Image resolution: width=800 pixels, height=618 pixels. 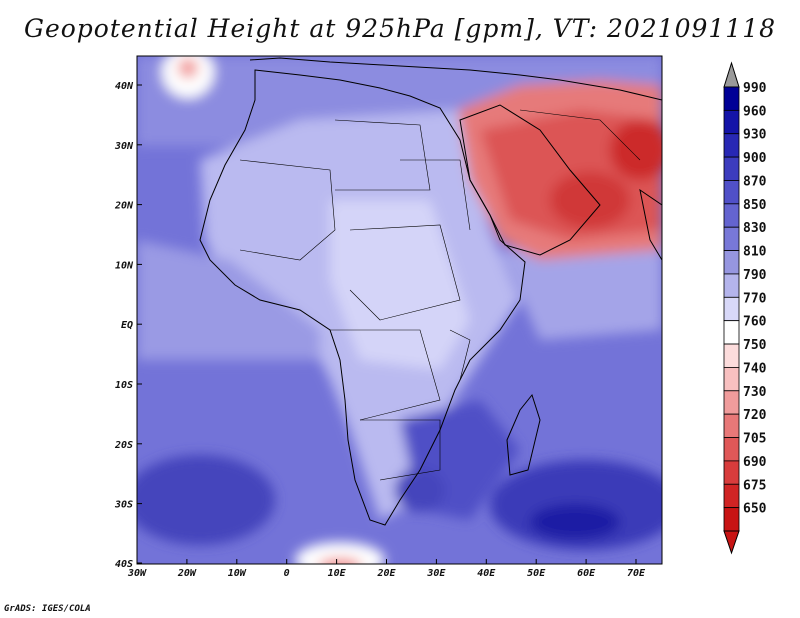 I want to click on colorbar-label: 870, so click(x=755, y=181).